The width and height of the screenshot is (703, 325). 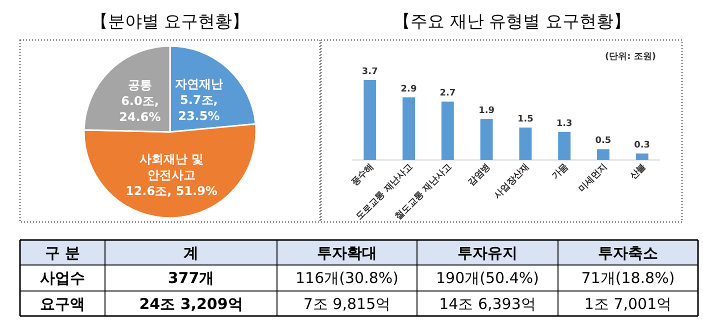 I want to click on data-label: 6.0조, 24.6%, so click(x=140, y=109).